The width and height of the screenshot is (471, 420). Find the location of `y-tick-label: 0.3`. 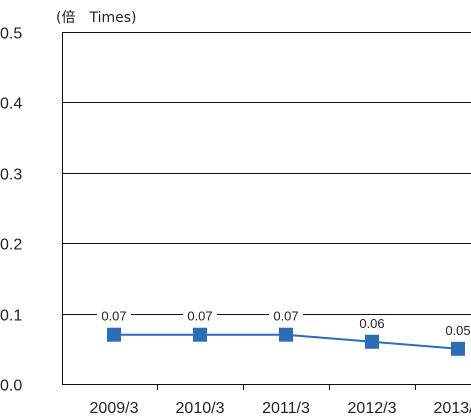

y-tick-label: 0.3 is located at coordinates (11, 175).